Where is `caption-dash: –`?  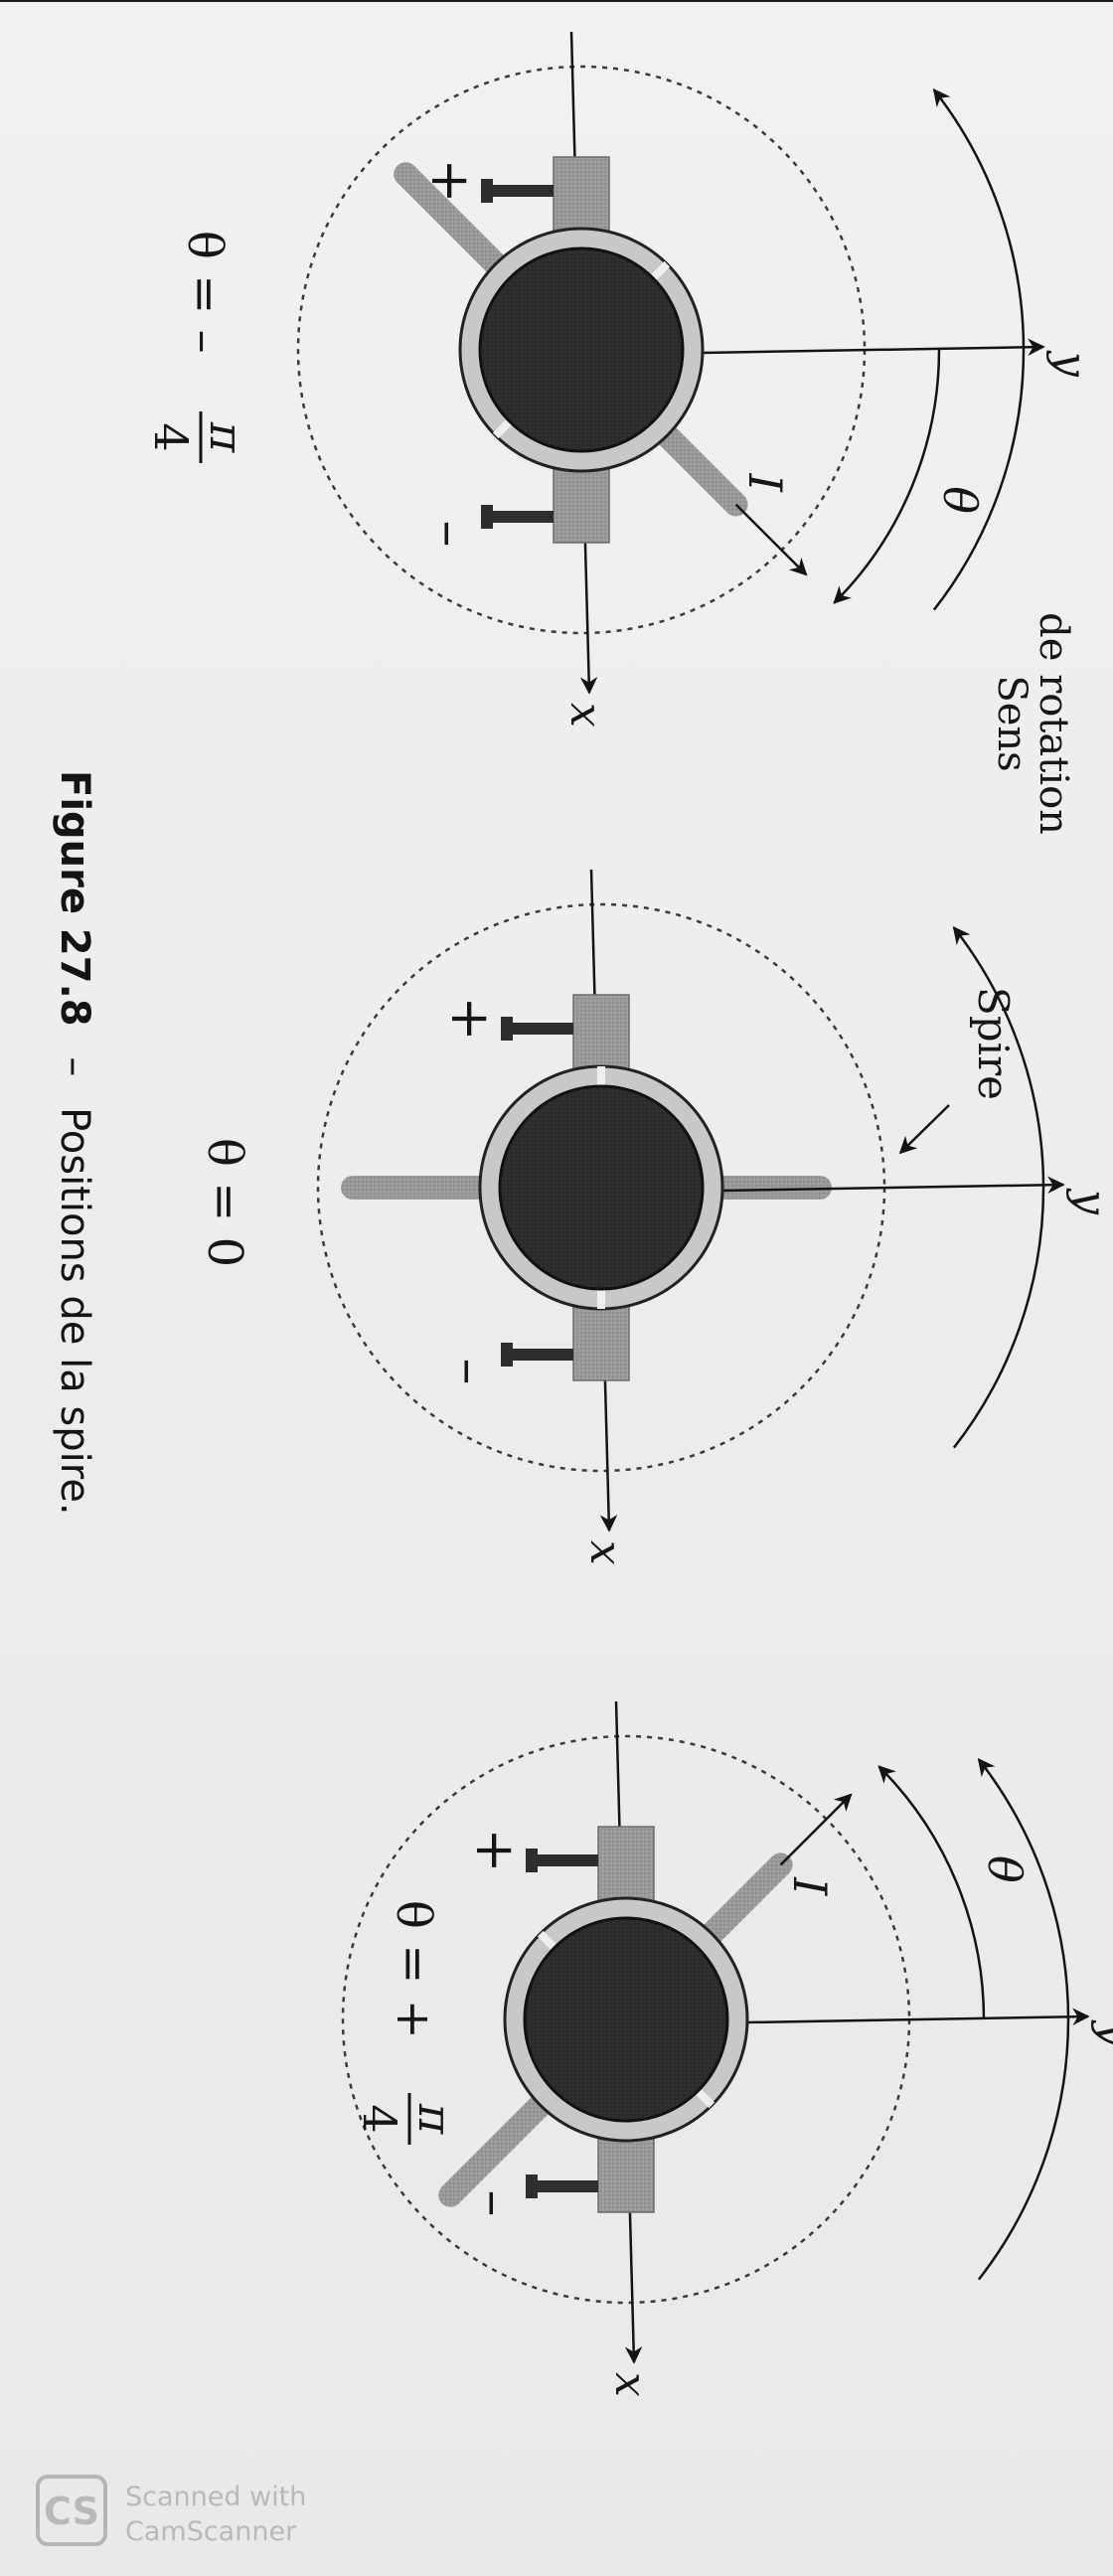
caption-dash: – is located at coordinates (74, 1066).